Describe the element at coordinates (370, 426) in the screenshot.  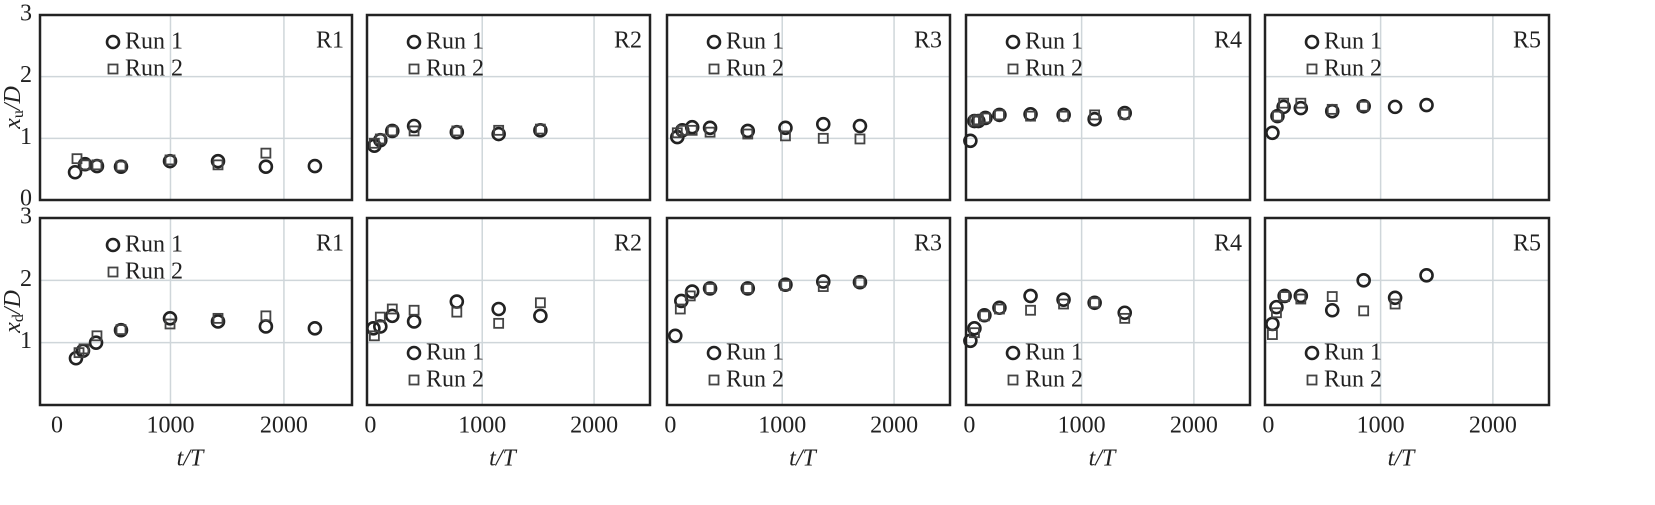
I see `x-tick-label: 0` at that location.